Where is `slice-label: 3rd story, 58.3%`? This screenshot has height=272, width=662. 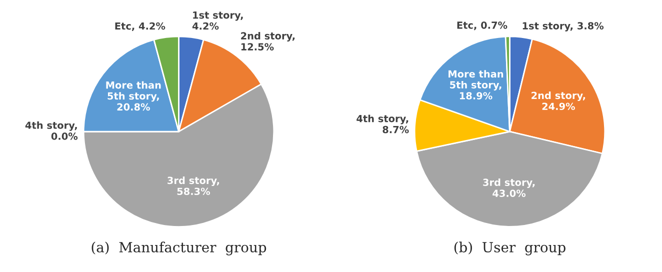 slice-label: 3rd story, 58.3% is located at coordinates (194, 186).